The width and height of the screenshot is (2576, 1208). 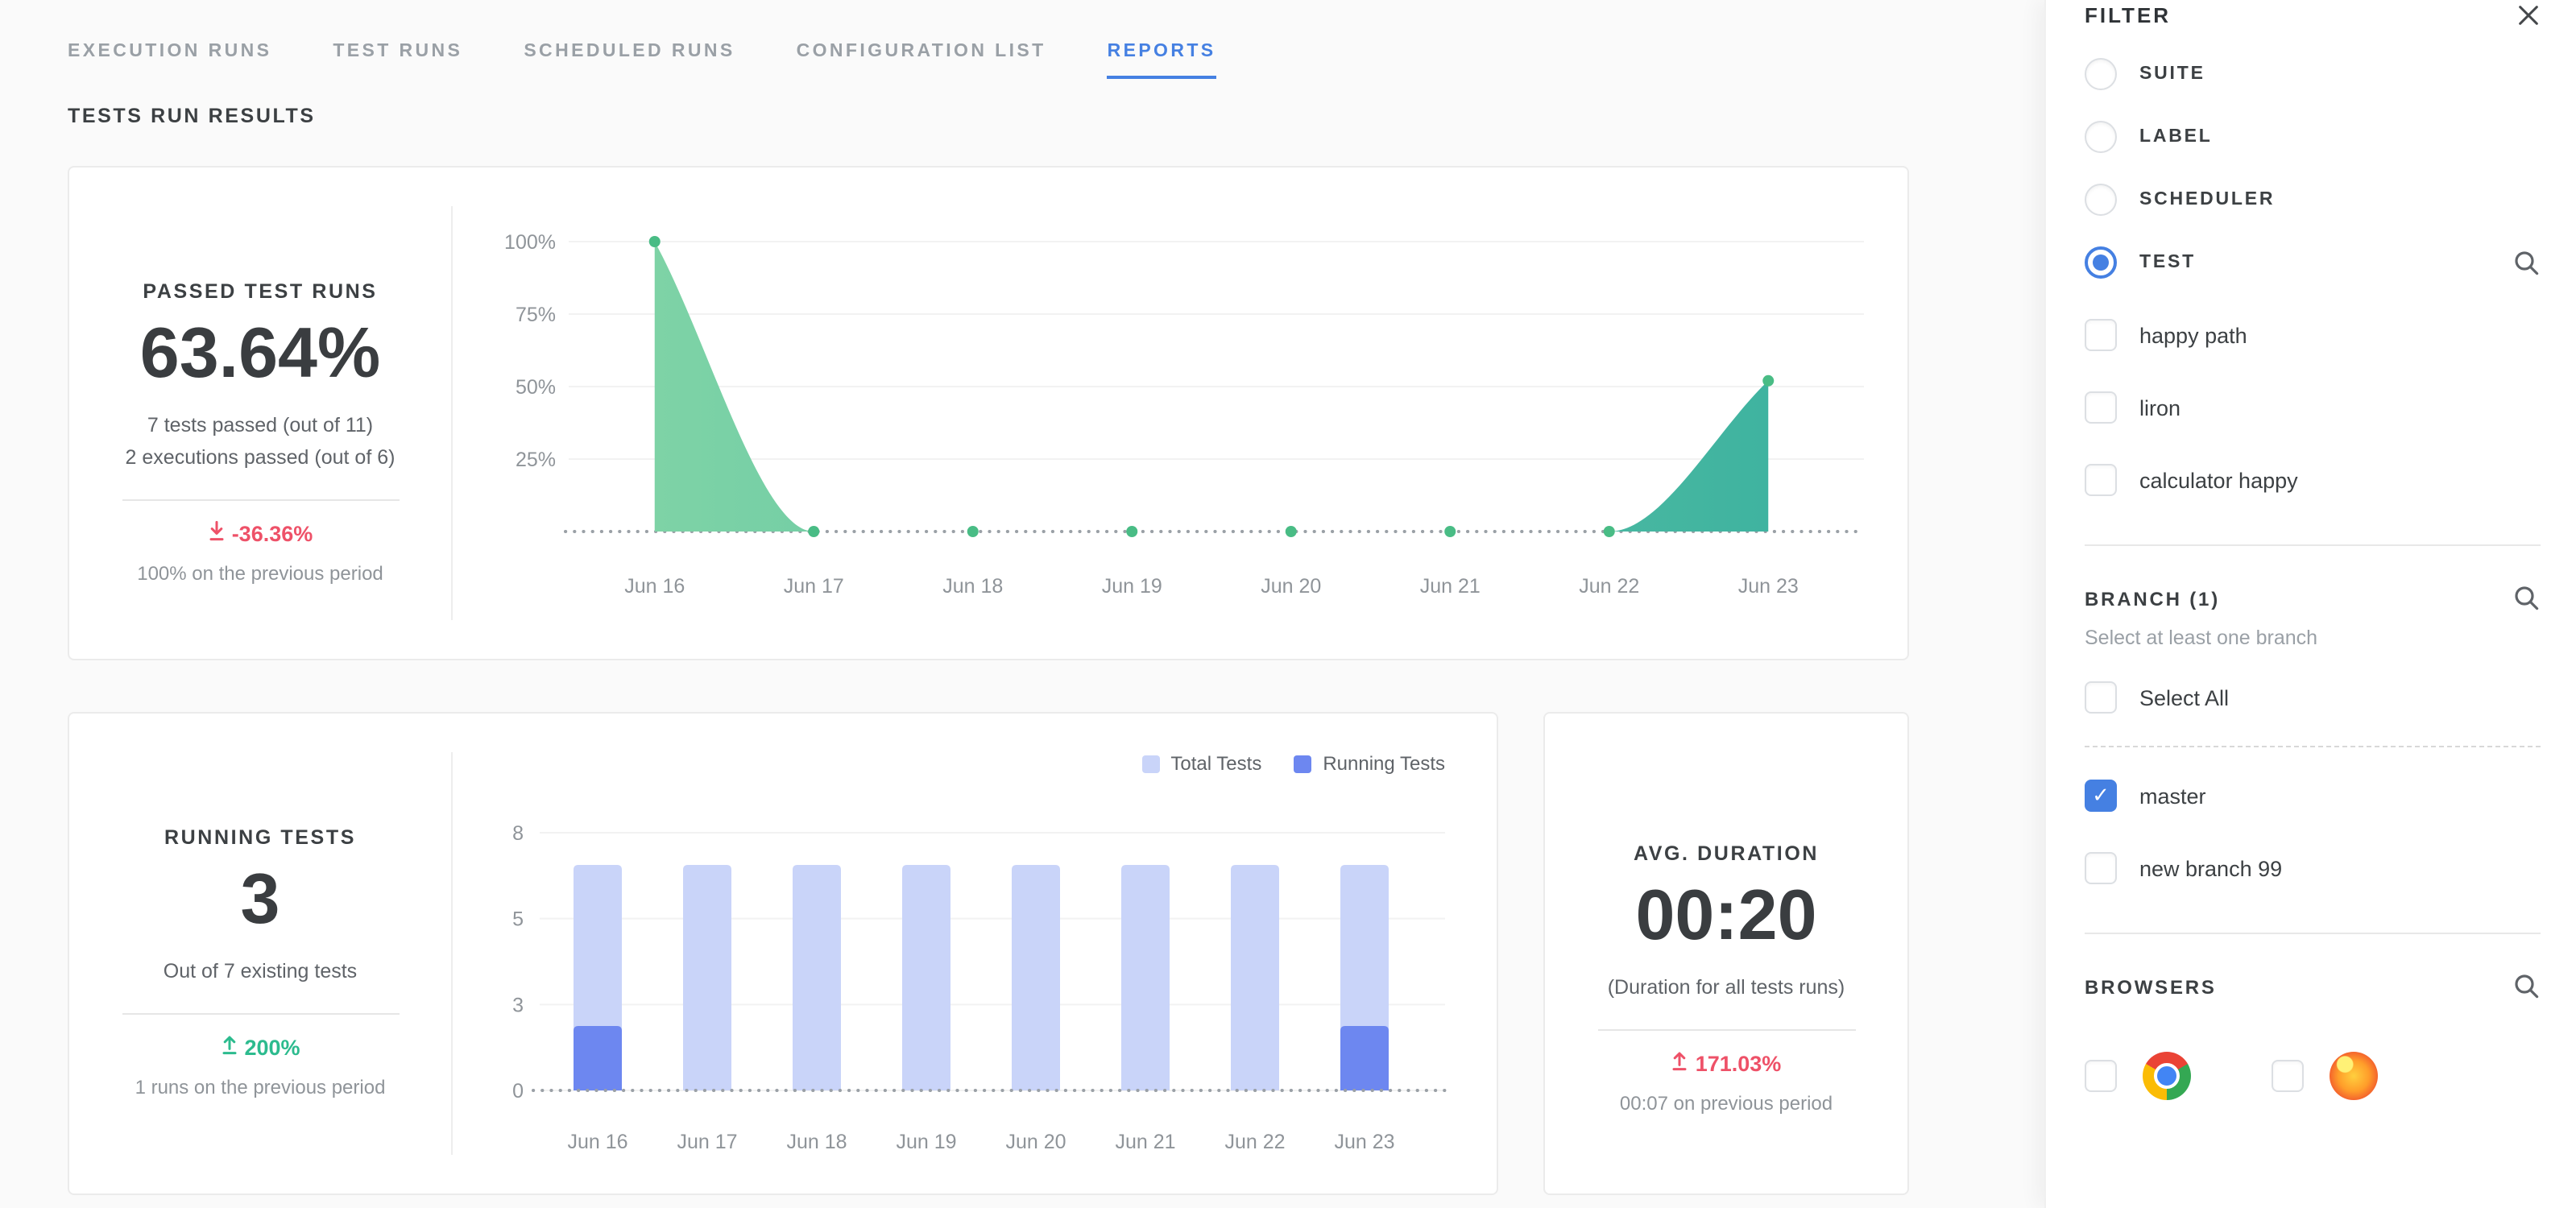 I want to click on svg-text: Jun 16, so click(x=654, y=586).